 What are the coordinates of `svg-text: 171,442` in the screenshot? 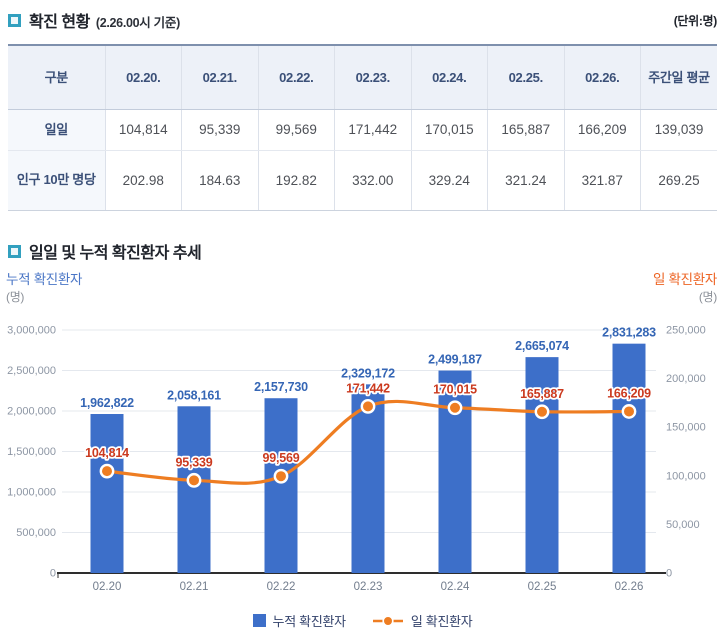 It's located at (368, 388).